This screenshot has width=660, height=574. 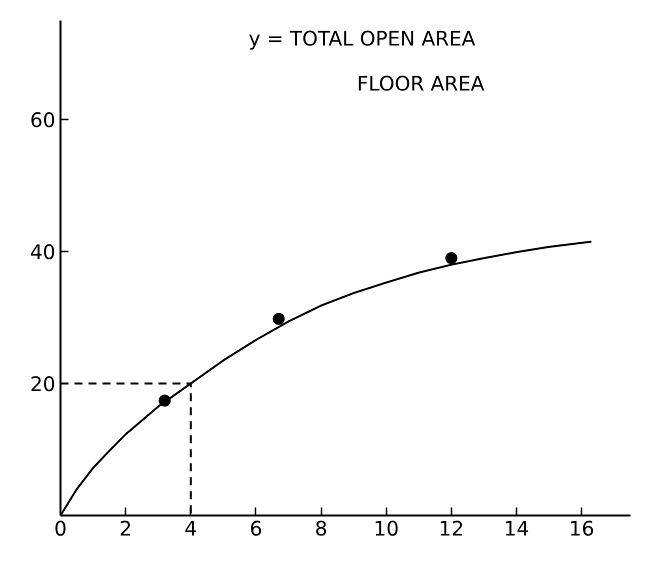 What do you see at coordinates (43, 252) in the screenshot?
I see `y-tick-label: 40` at bounding box center [43, 252].